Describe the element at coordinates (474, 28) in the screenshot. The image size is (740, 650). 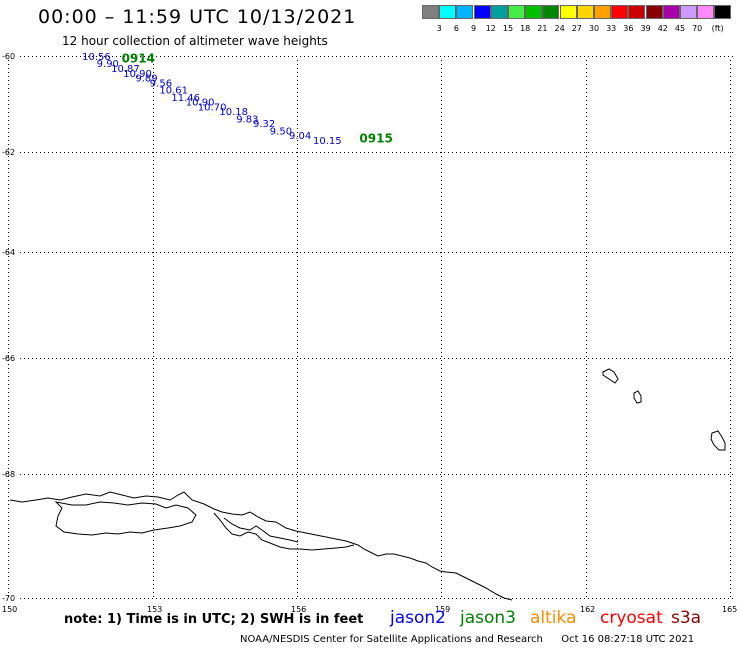
I see `legend-label: 9` at that location.